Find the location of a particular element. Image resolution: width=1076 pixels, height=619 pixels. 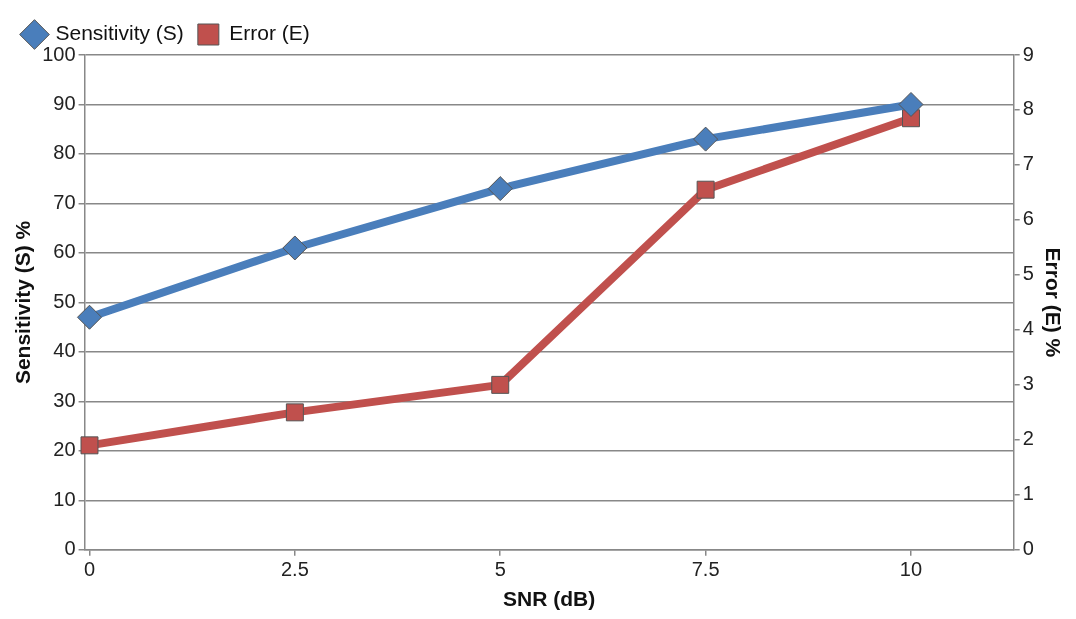

x-tick-label: 0 is located at coordinates (89, 569).